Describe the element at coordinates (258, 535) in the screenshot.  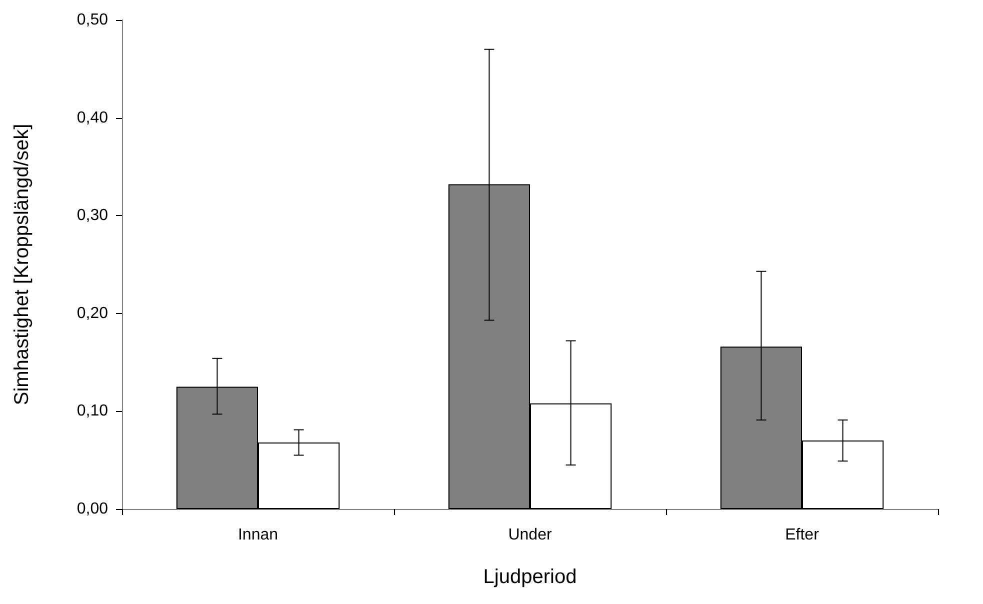
I see `x-tick-label: Innan` at that location.